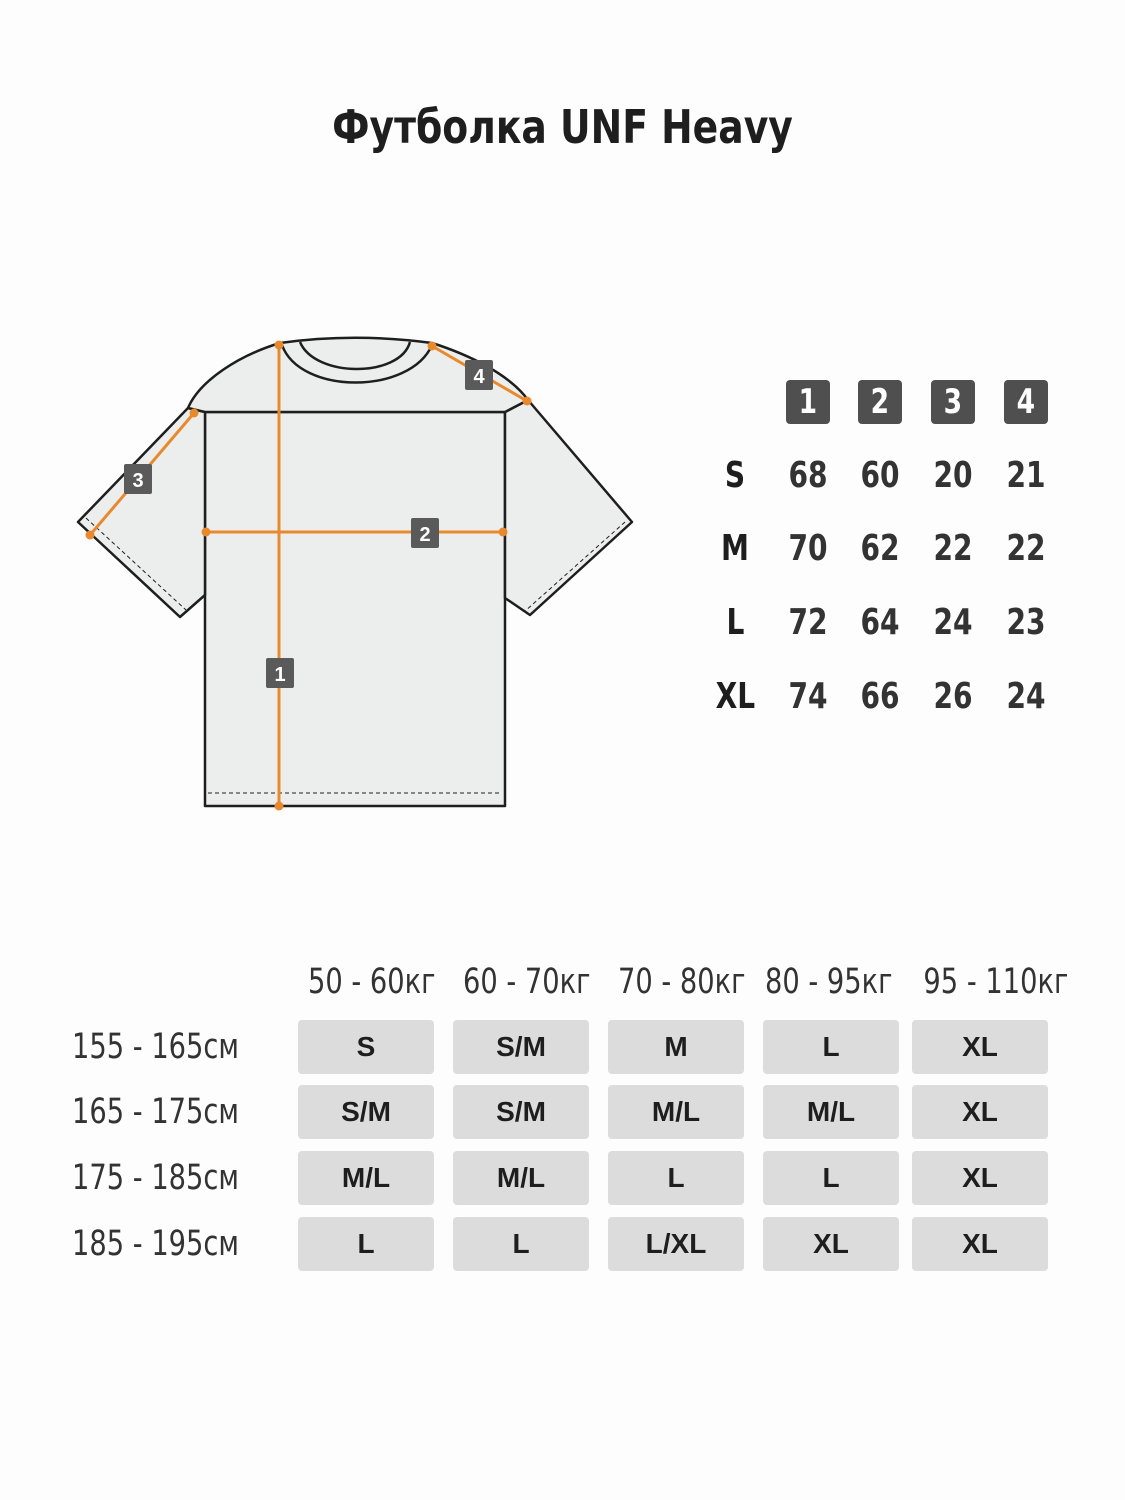 This screenshot has height=1500, width=1125. What do you see at coordinates (371, 982) in the screenshot?
I see `weight-header: 50 - 60кг` at bounding box center [371, 982].